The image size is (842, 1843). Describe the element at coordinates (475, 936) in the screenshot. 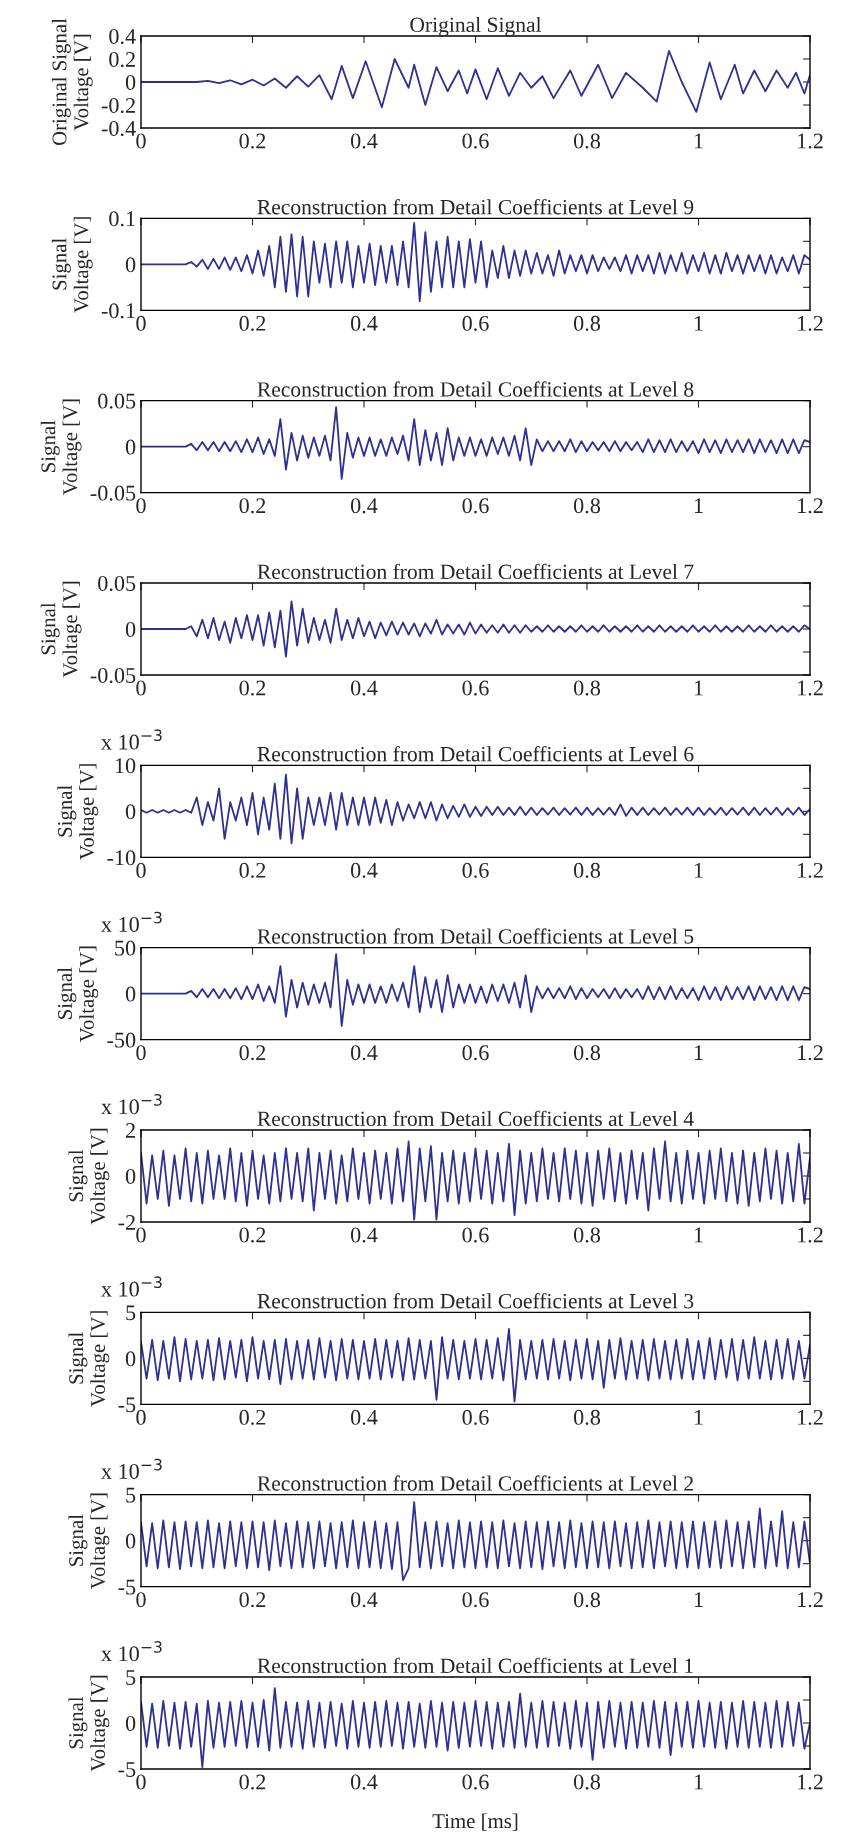

I see `chart-title: Reconstruction from Detail Coefficients at Level 5` at that location.